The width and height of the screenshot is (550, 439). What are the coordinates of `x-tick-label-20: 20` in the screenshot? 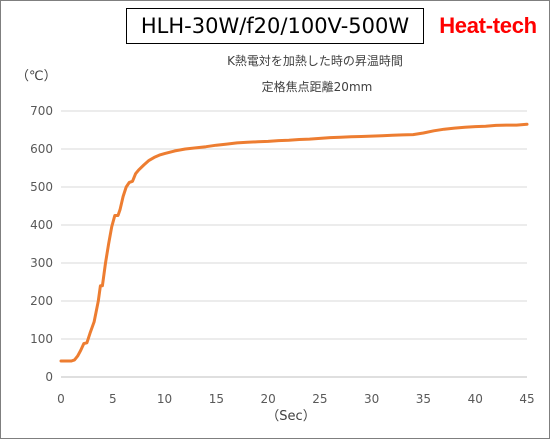 It's located at (267, 399).